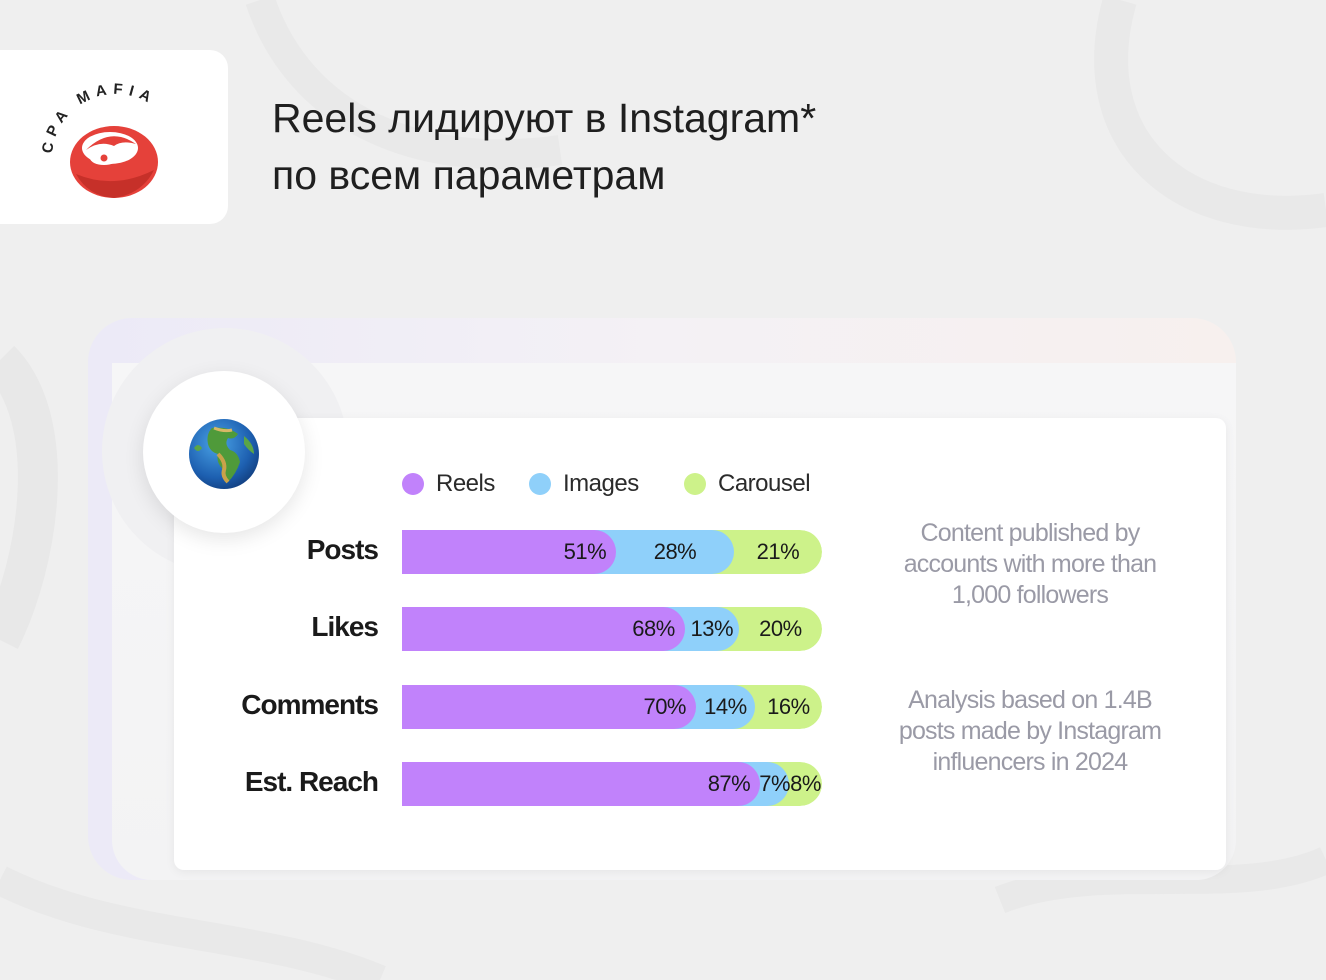 This screenshot has height=980, width=1326. What do you see at coordinates (311, 781) in the screenshot?
I see `row-label-est-reach: Est. Reach` at bounding box center [311, 781].